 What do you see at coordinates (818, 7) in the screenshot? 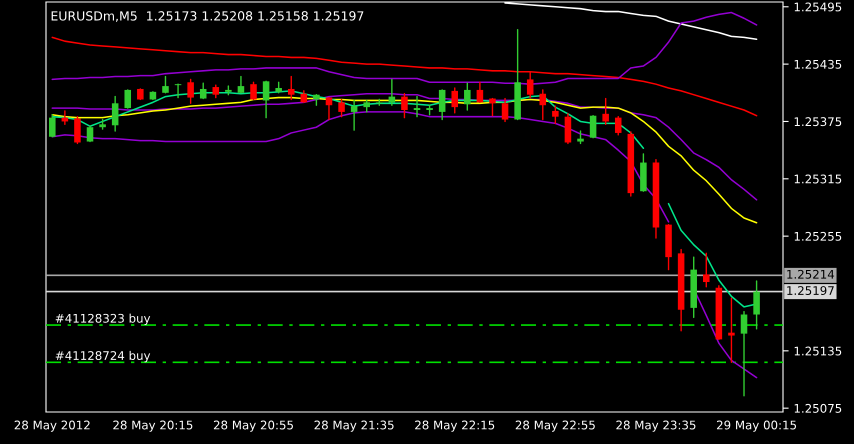
I see `y-tick-label: 1.25495` at bounding box center [818, 7].